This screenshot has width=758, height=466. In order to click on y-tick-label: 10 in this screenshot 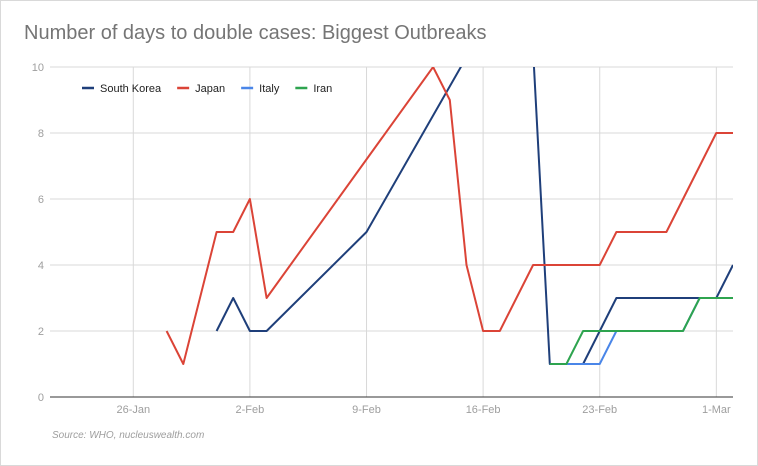, I will do `click(38, 68)`.